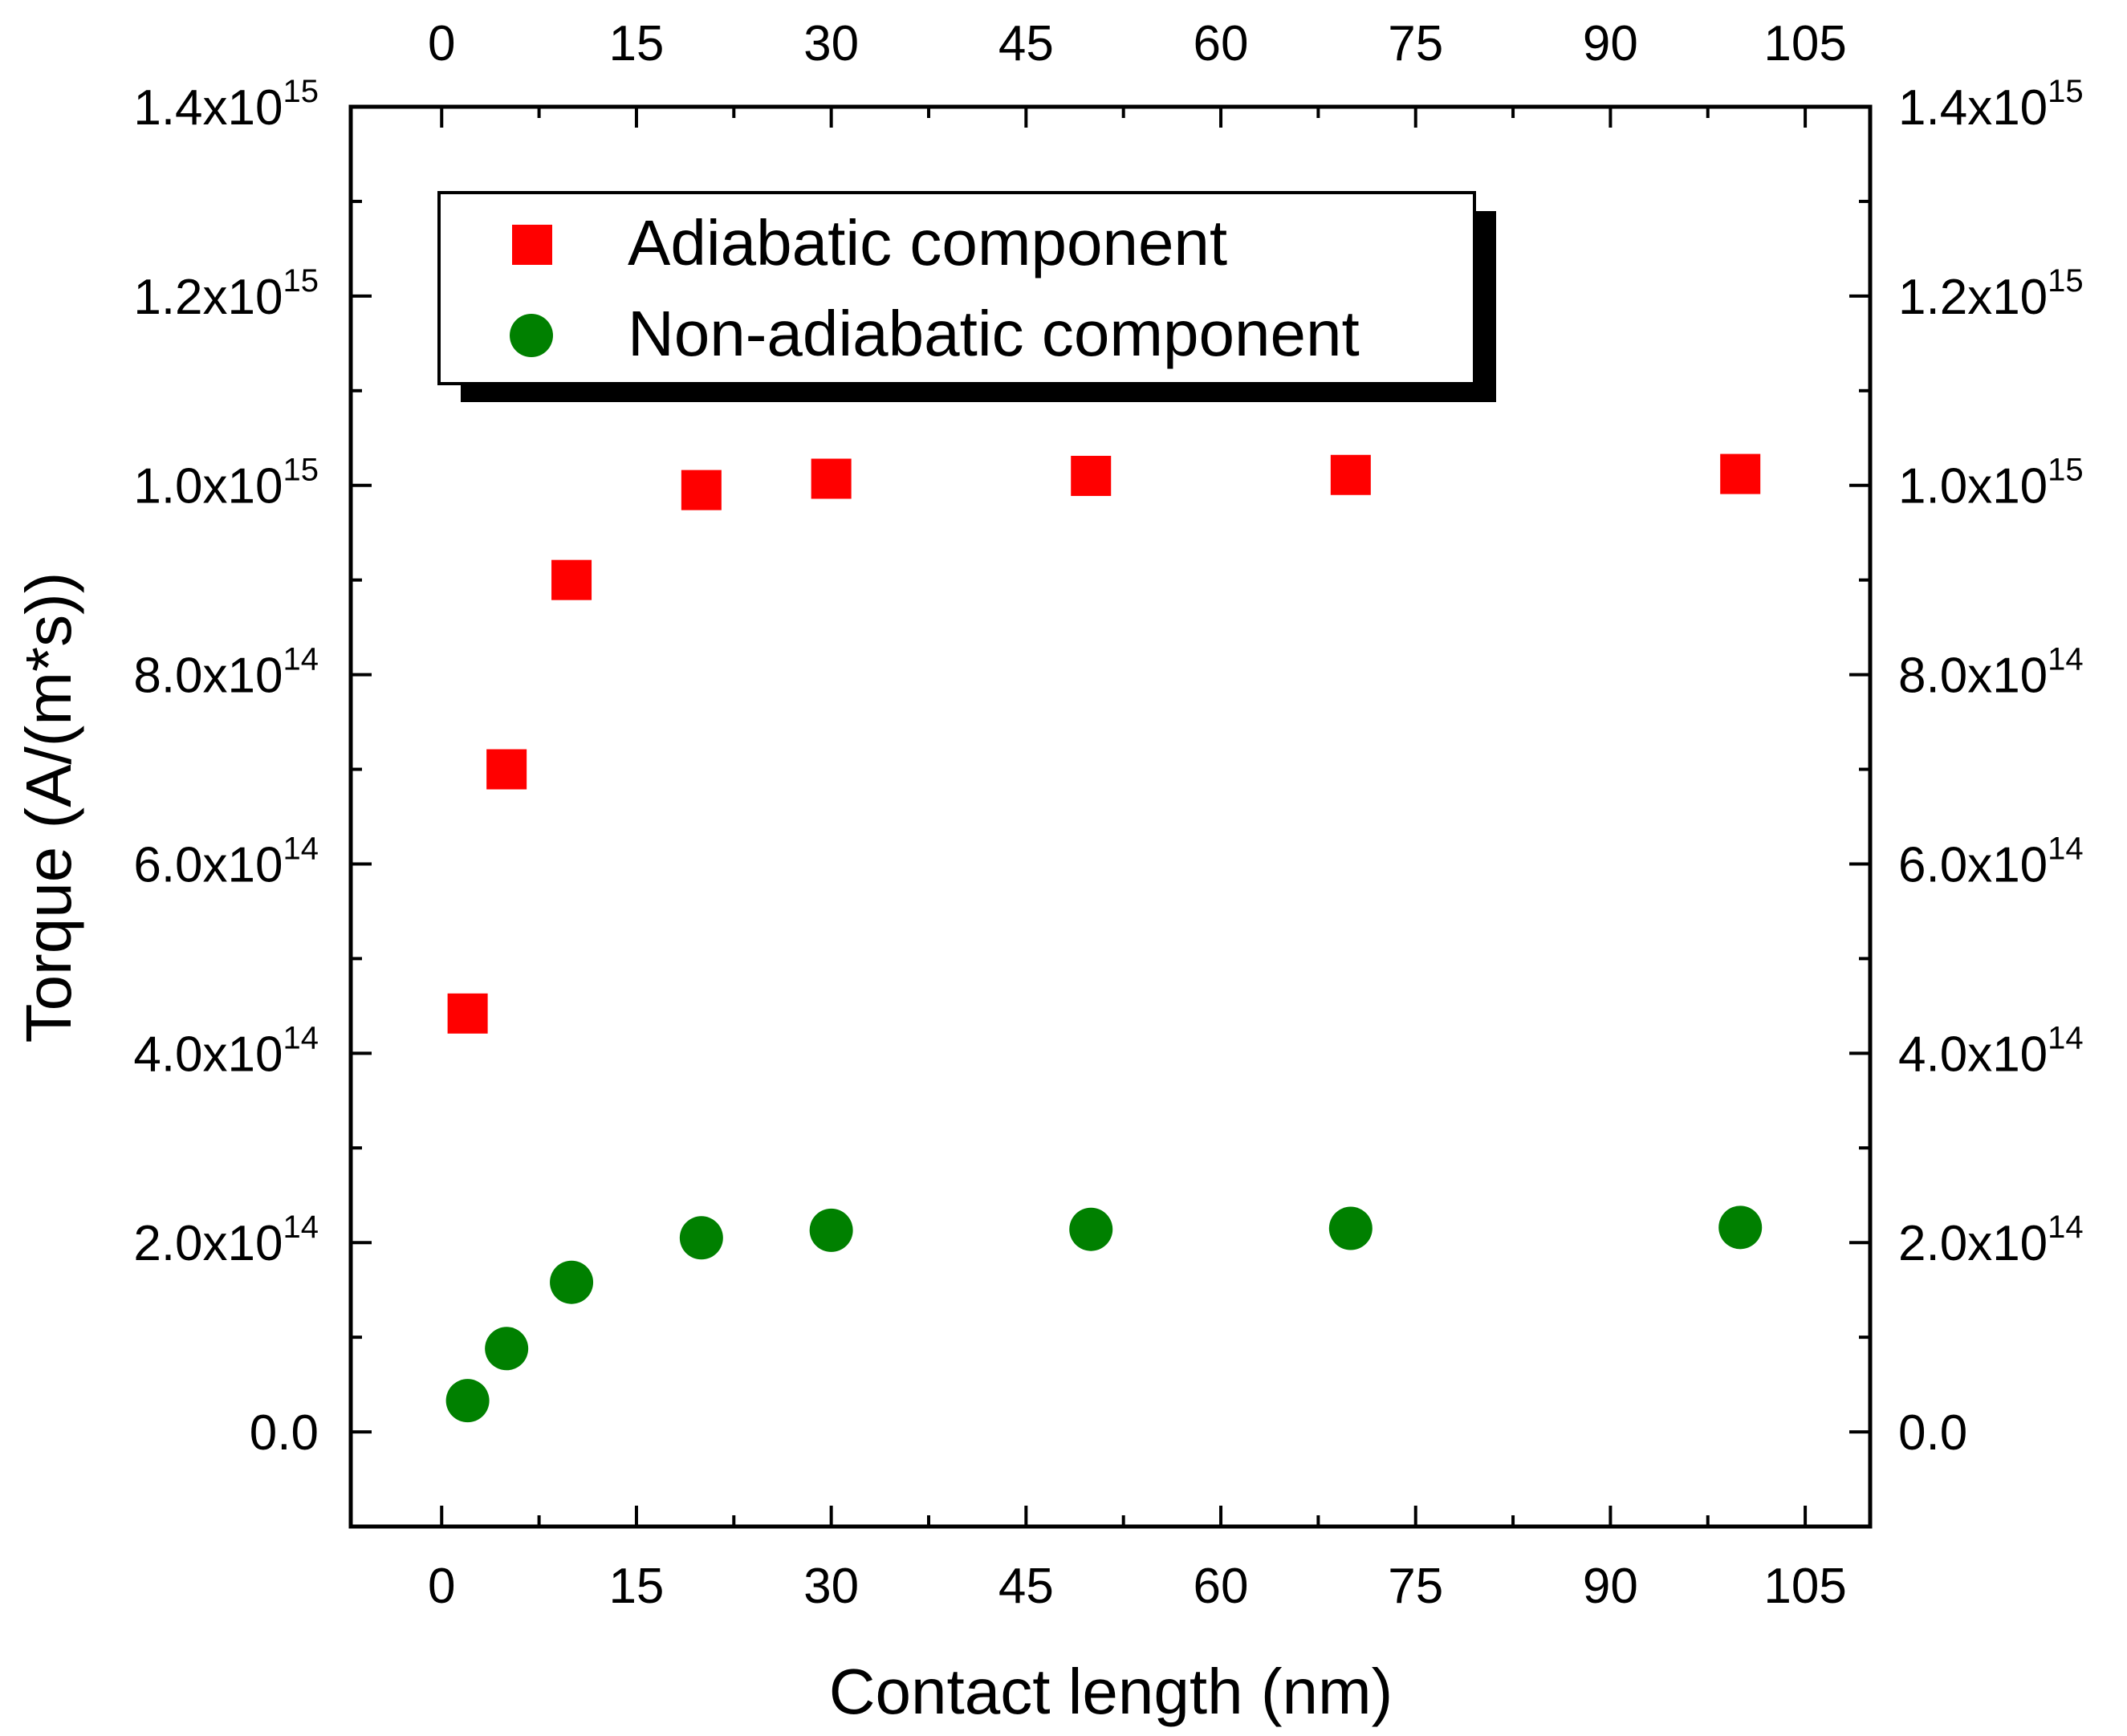 This screenshot has height=1736, width=2127. I want to click on y-tick-label-right: 2.0x10¹⁴, so click(1991, 1240).